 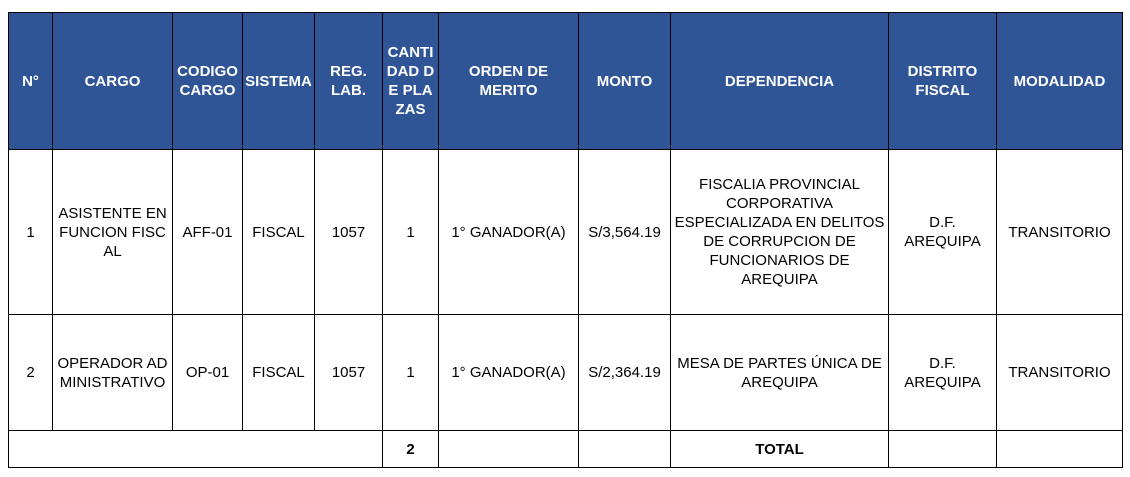 What do you see at coordinates (624, 81) in the screenshot?
I see `header-cell: MONTO` at bounding box center [624, 81].